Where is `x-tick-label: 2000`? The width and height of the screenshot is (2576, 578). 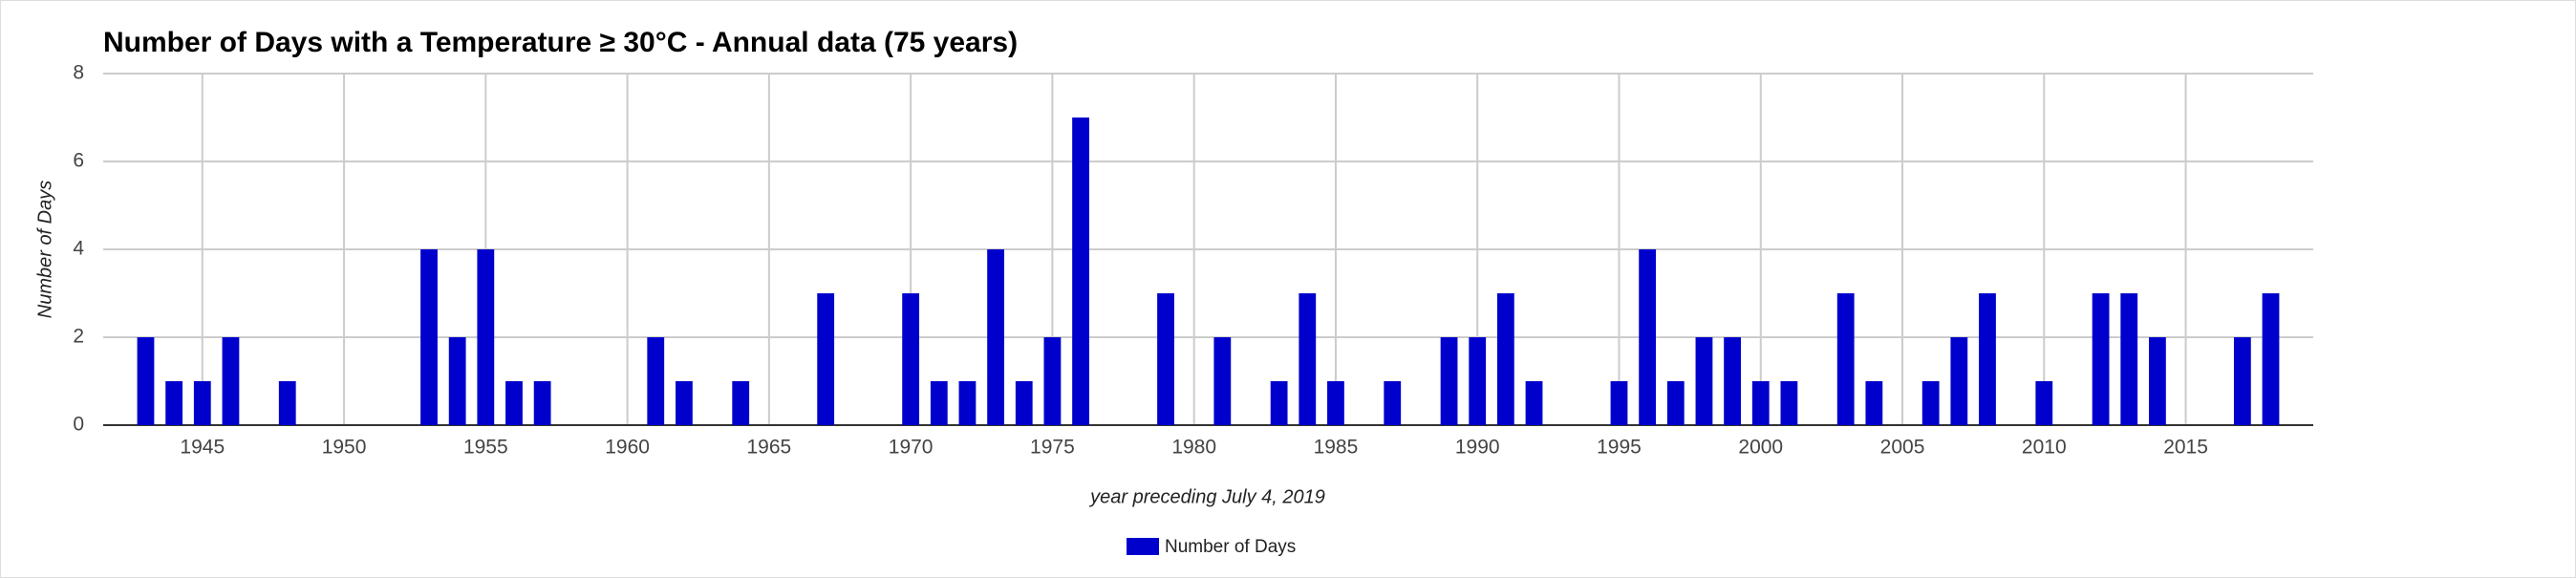
x-tick-label: 2000 is located at coordinates (1760, 448).